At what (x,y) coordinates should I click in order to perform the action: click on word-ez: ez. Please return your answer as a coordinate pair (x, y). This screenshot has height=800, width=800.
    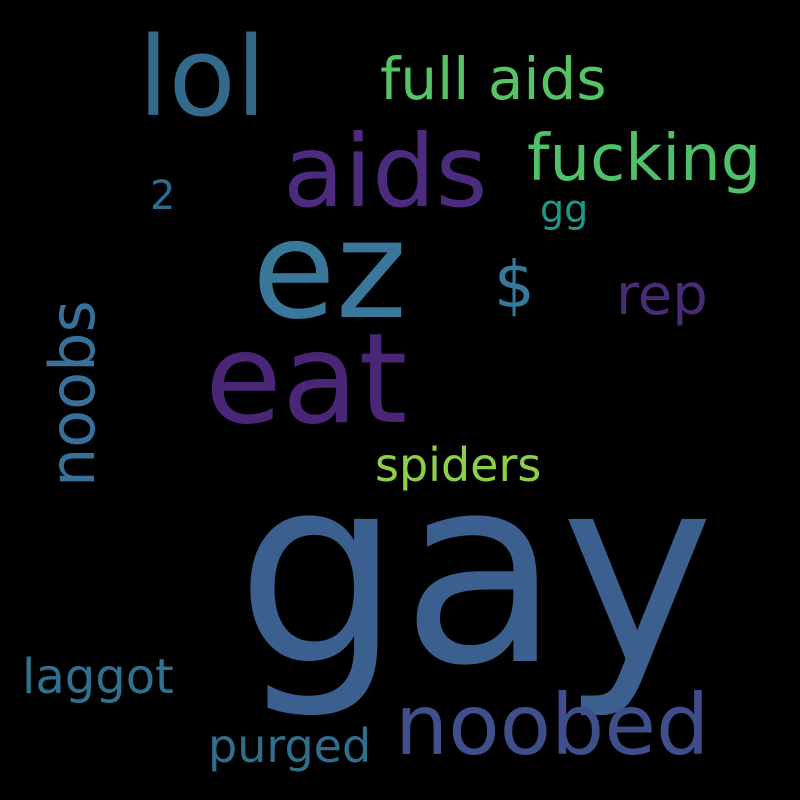
    Looking at the image, I should click on (330, 271).